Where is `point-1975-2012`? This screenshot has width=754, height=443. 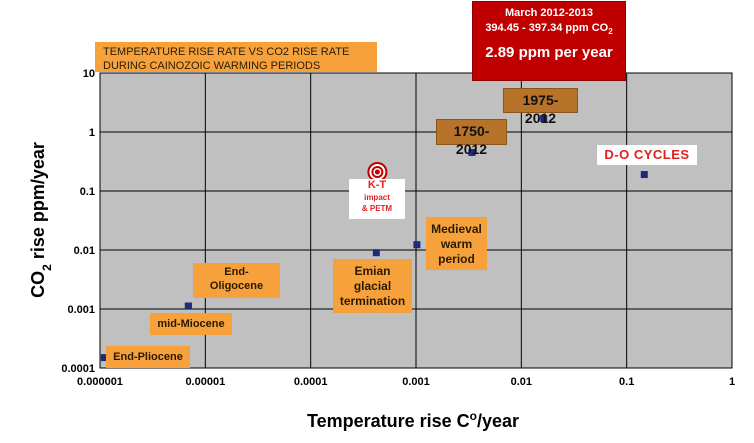 point-1975-2012 is located at coordinates (544, 118).